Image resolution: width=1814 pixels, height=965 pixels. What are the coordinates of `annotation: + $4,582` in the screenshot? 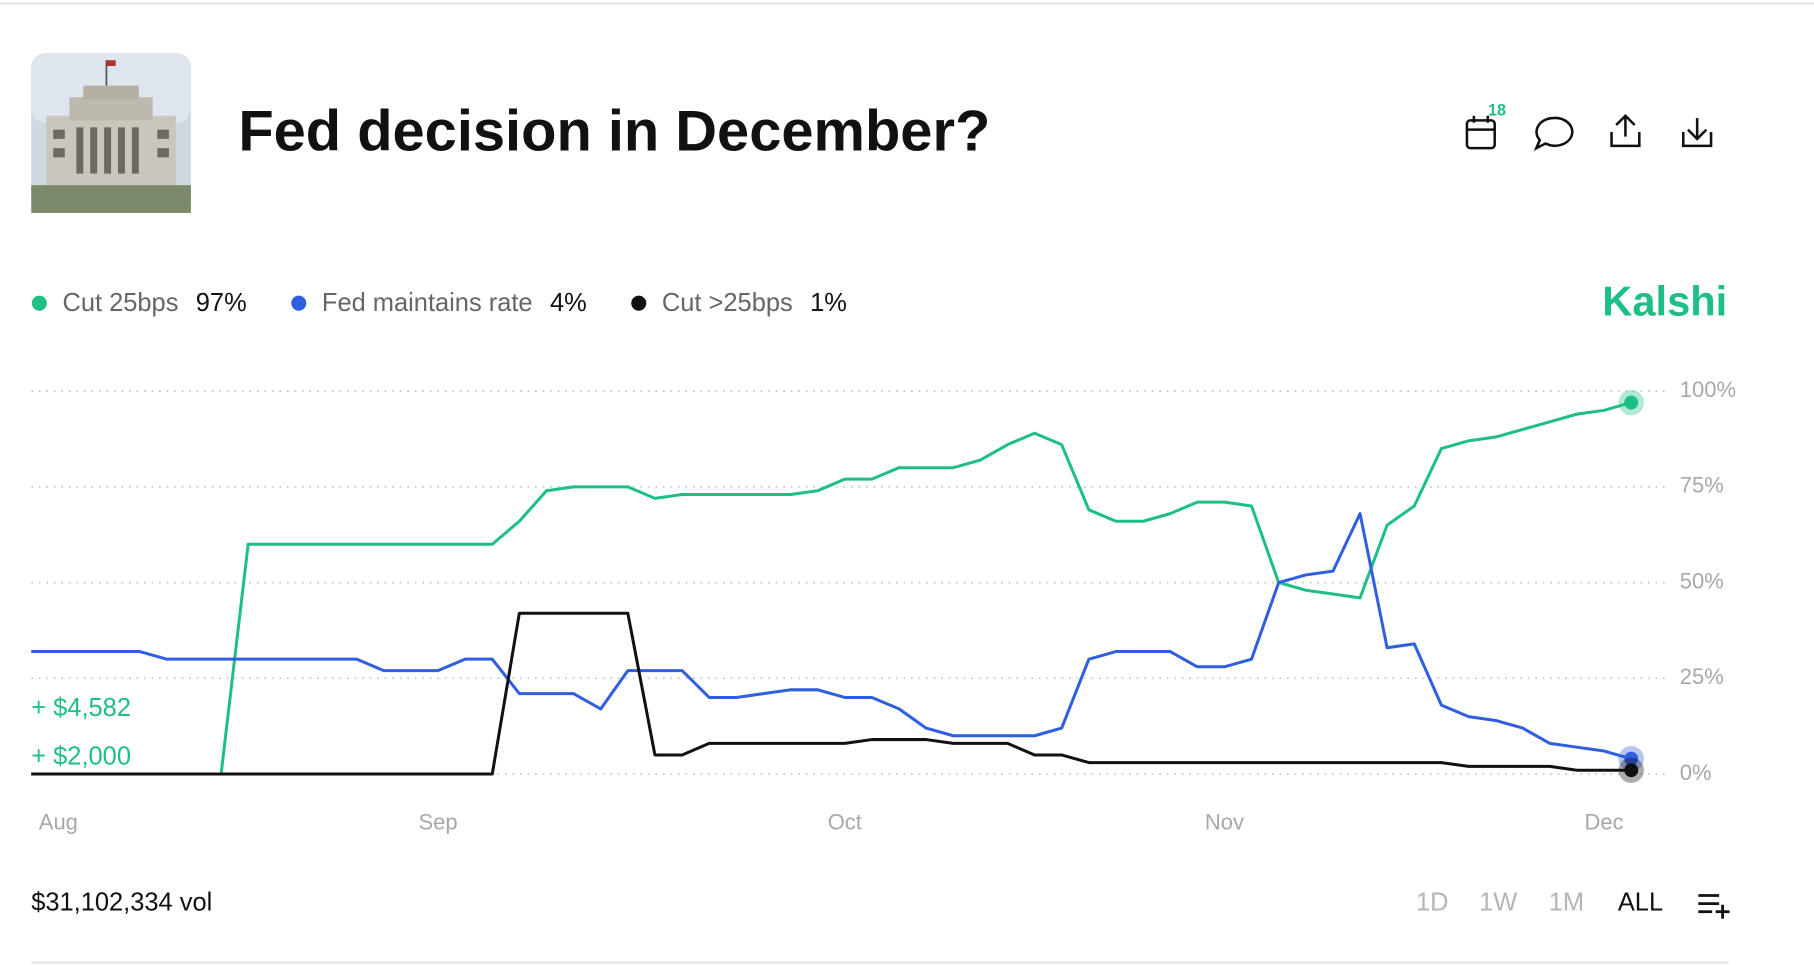 It's located at (81, 708).